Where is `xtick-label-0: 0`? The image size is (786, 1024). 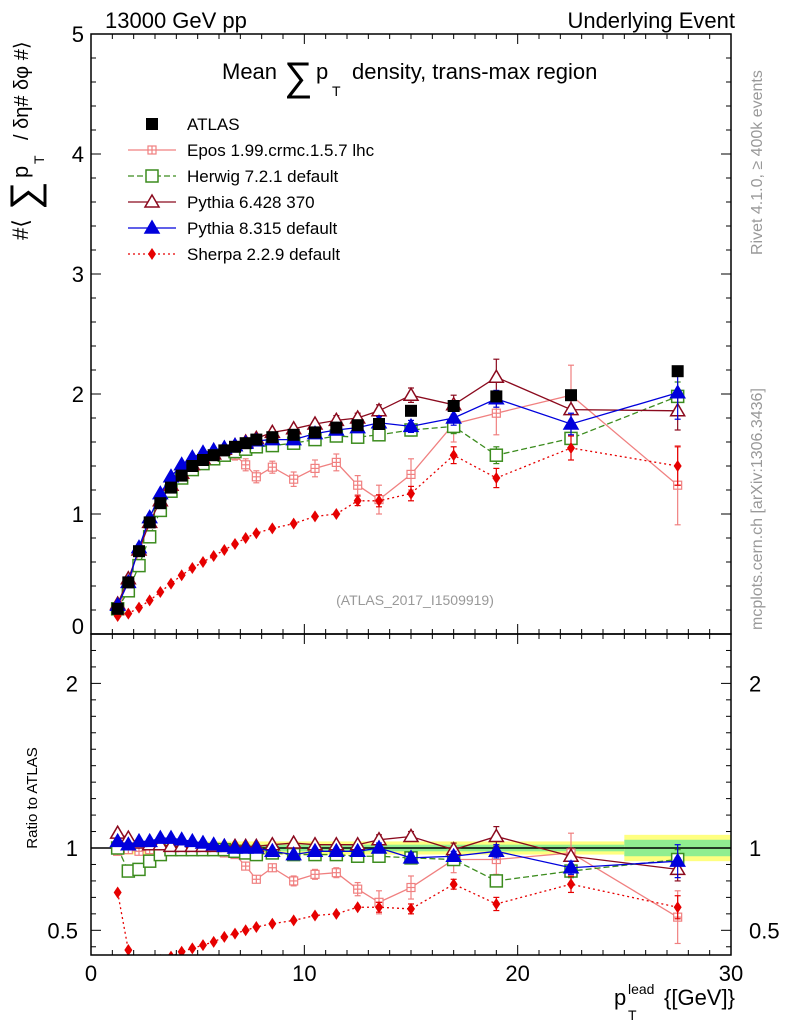
xtick-label-0: 0 is located at coordinates (91, 973).